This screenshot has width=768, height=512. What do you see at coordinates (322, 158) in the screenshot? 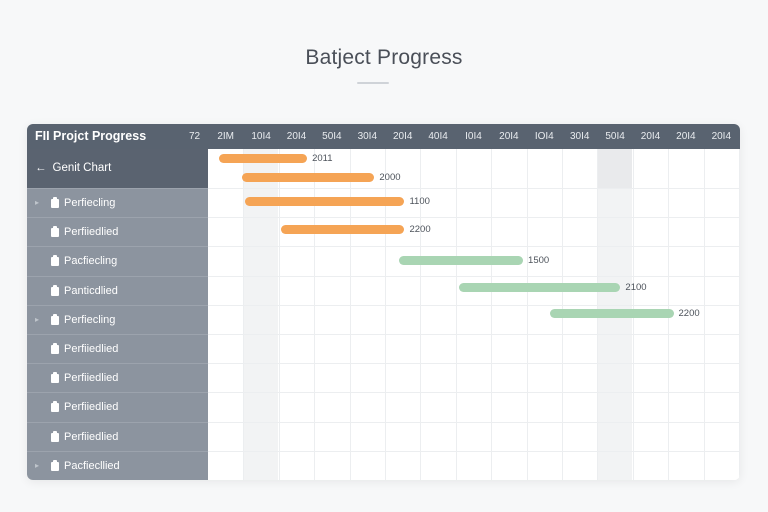
I see `gantt-bar-label: 2011` at bounding box center [322, 158].